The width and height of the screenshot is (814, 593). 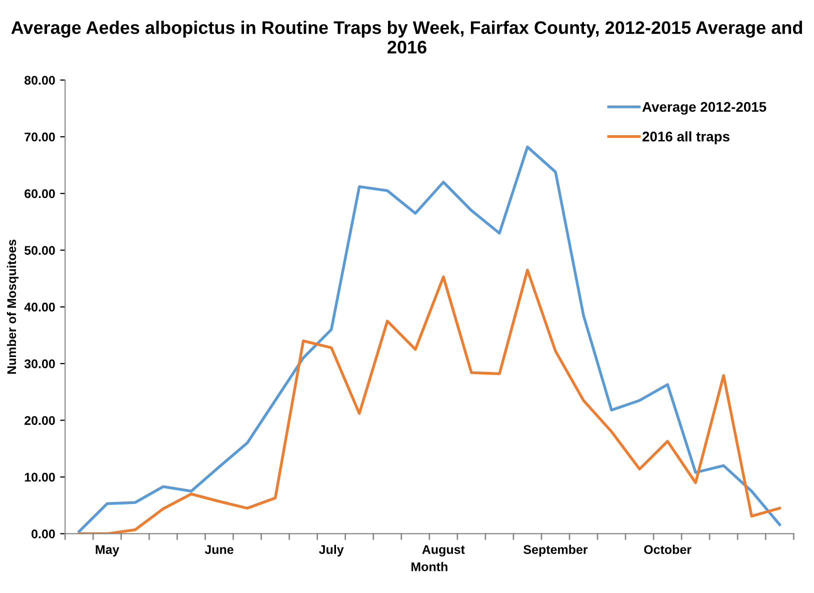 What do you see at coordinates (43, 534) in the screenshot?
I see `y-tick-label: 0.00` at bounding box center [43, 534].